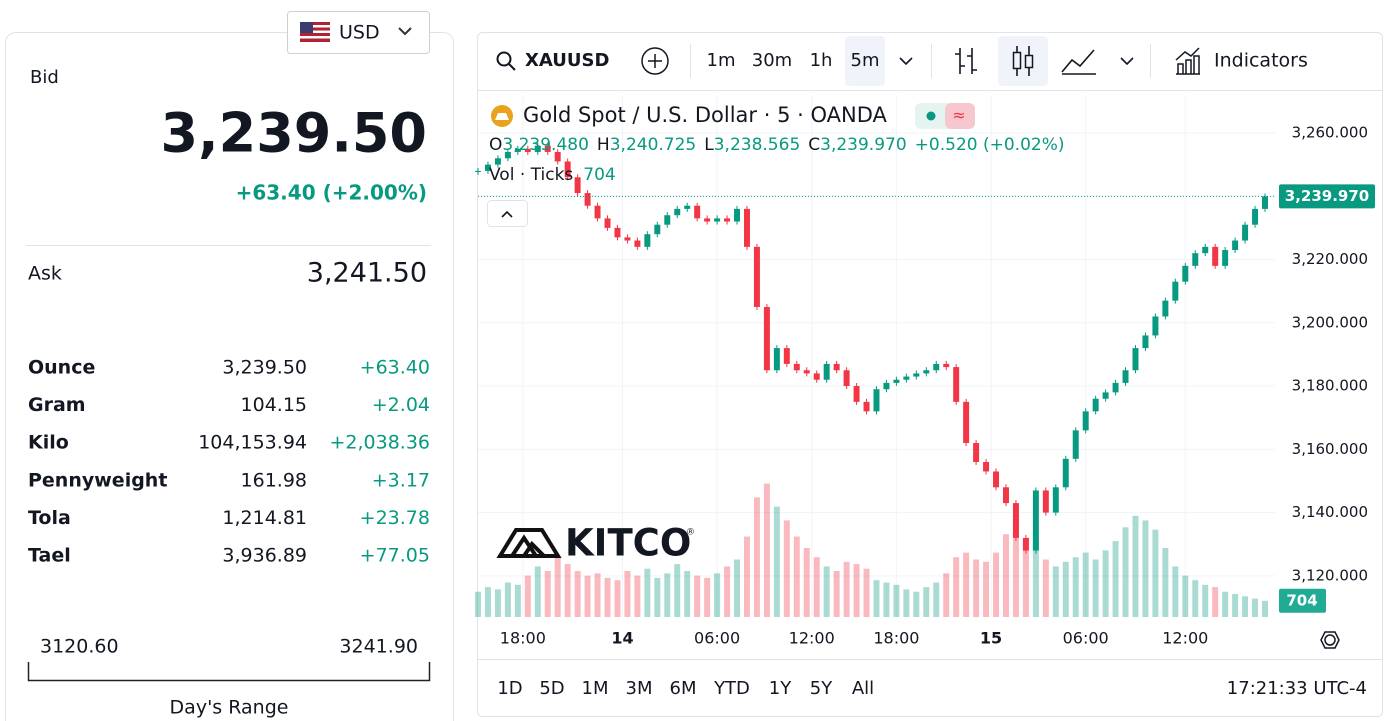  I want to click on unit-change: +63.40, so click(395, 368).